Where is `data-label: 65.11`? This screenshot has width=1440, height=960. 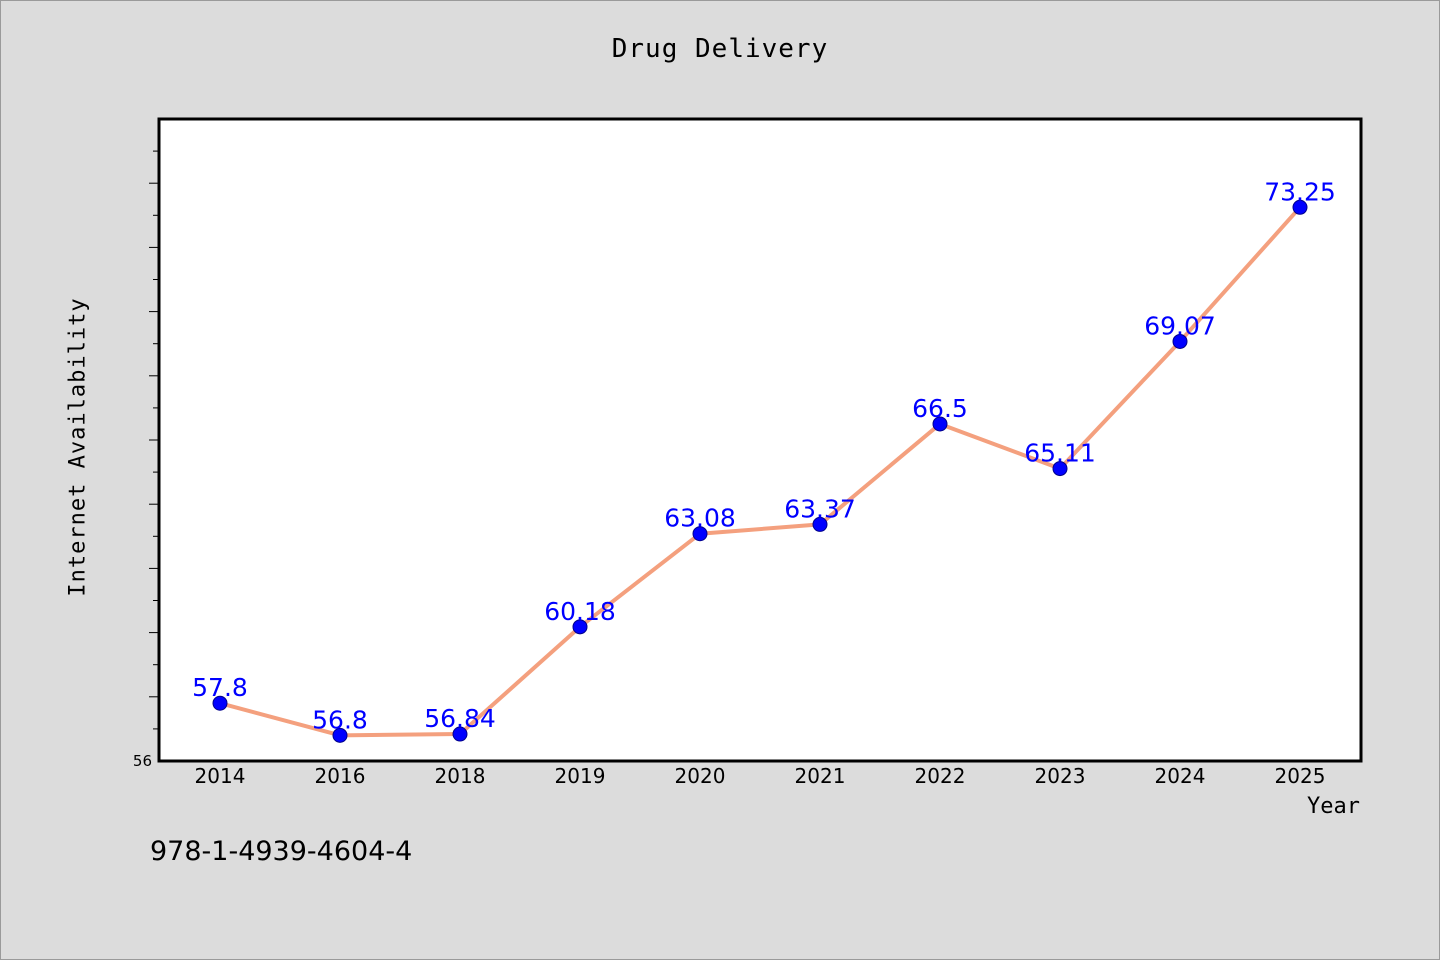 data-label: 65.11 is located at coordinates (1060, 453).